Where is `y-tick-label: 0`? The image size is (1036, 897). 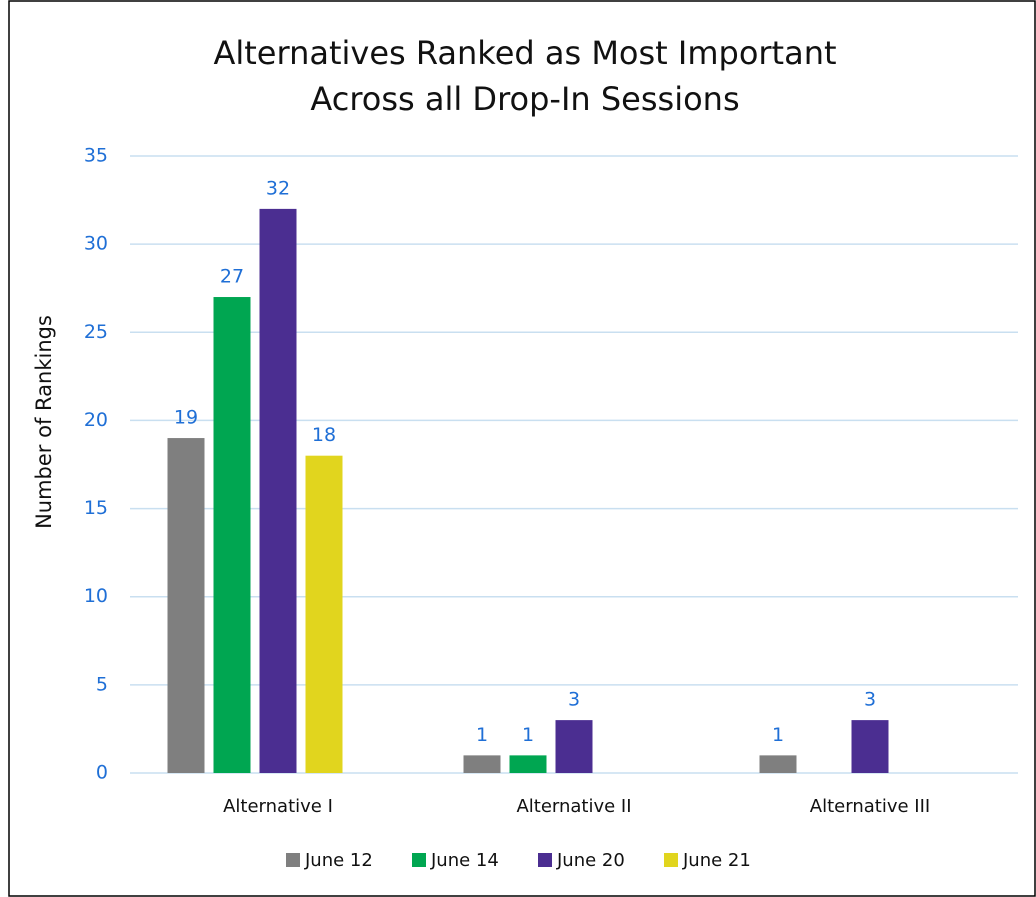
y-tick-label: 0 is located at coordinates (102, 773).